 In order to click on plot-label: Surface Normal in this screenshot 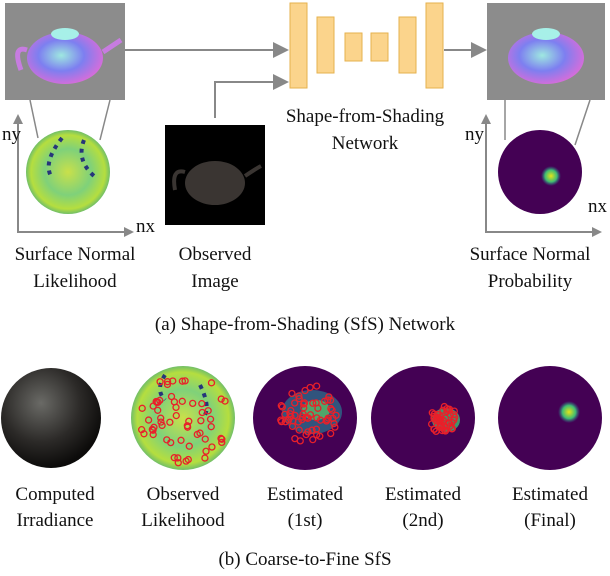, I will do `click(75, 254)`.